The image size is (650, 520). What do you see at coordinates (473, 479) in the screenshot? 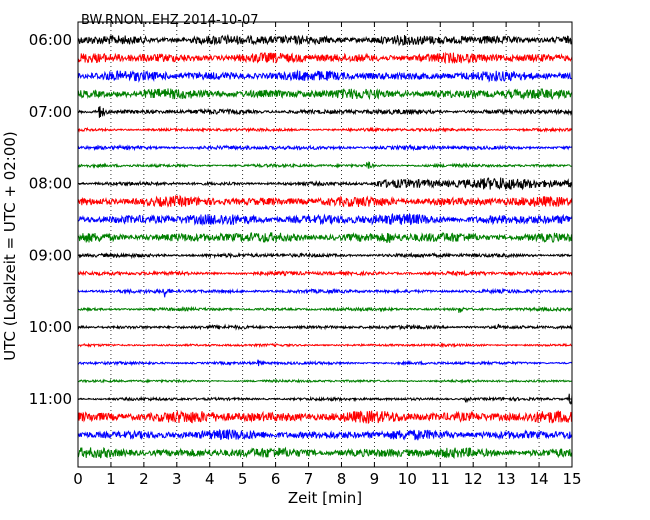
I see `x-tick-label: 12` at bounding box center [473, 479].